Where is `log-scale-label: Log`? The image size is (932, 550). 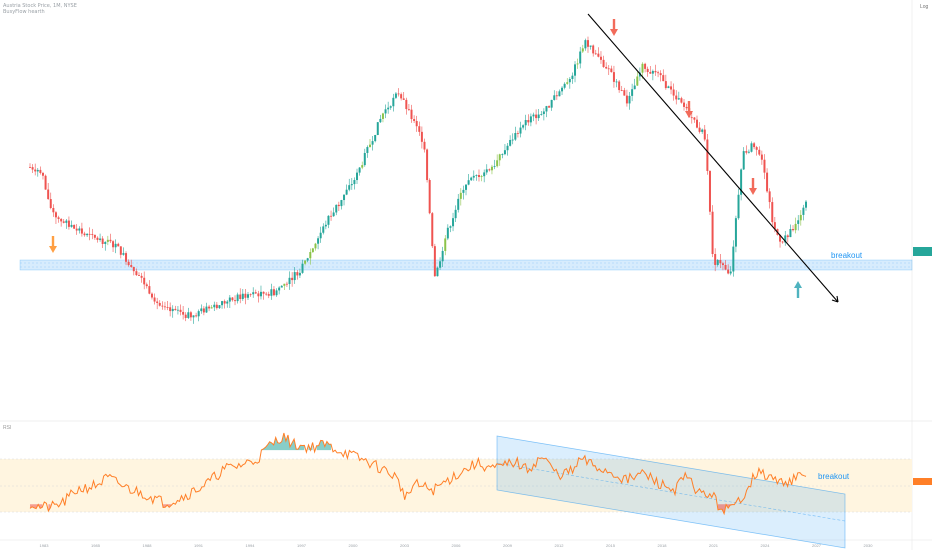 log-scale-label: Log is located at coordinates (924, 7).